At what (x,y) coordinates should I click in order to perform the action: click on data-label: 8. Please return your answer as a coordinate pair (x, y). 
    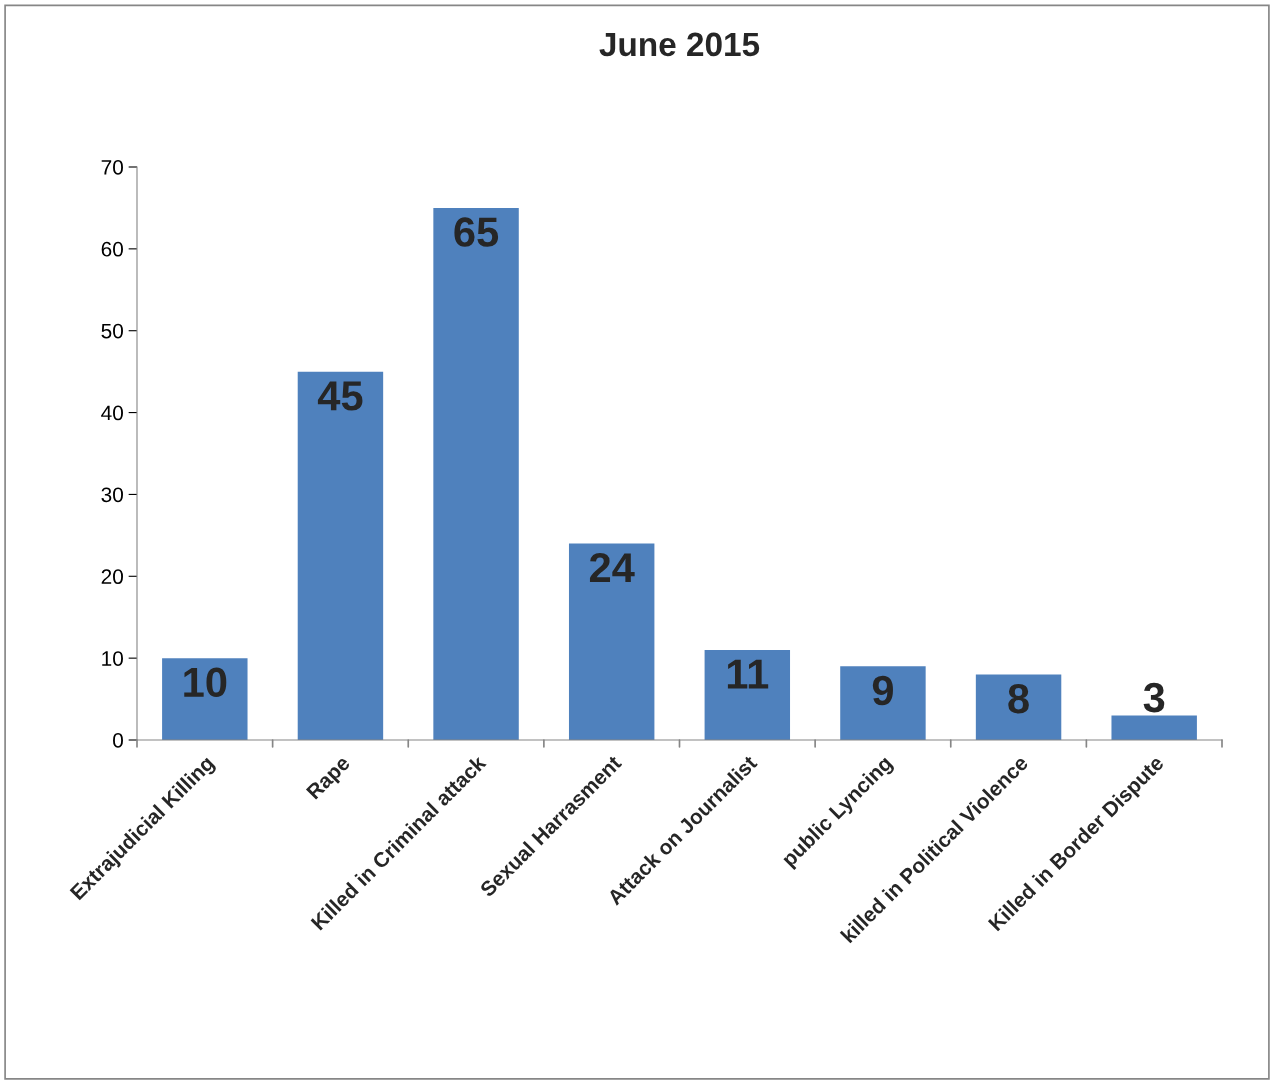
    Looking at the image, I should click on (1018, 698).